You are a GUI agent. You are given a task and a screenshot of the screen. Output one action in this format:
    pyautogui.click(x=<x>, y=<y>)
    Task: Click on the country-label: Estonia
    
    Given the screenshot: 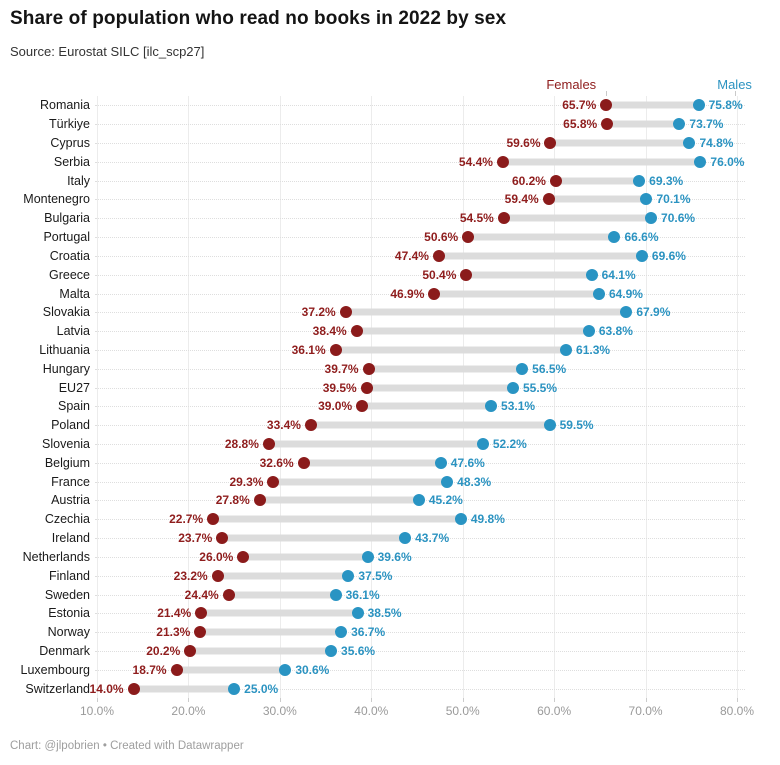 What is the action you would take?
    pyautogui.click(x=69, y=613)
    